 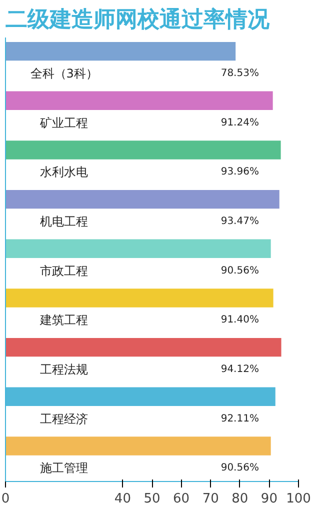 I want to click on data-label: 94.12%, so click(x=239, y=370).